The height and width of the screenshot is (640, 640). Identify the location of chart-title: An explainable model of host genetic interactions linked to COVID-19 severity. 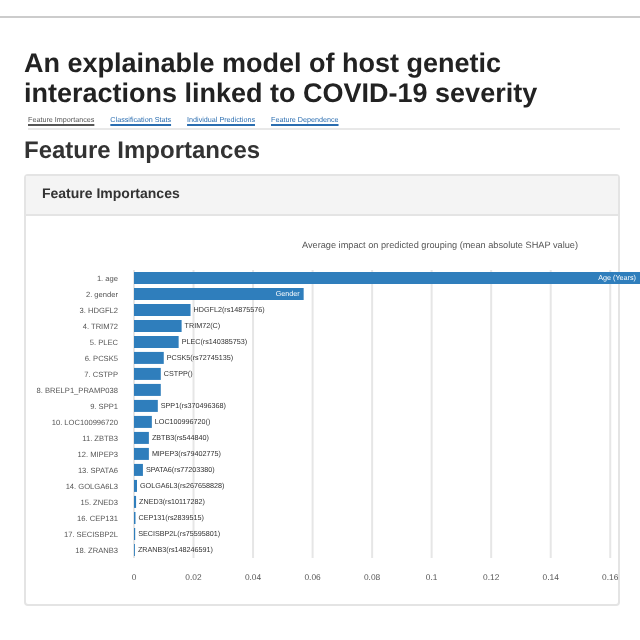
(282, 78).